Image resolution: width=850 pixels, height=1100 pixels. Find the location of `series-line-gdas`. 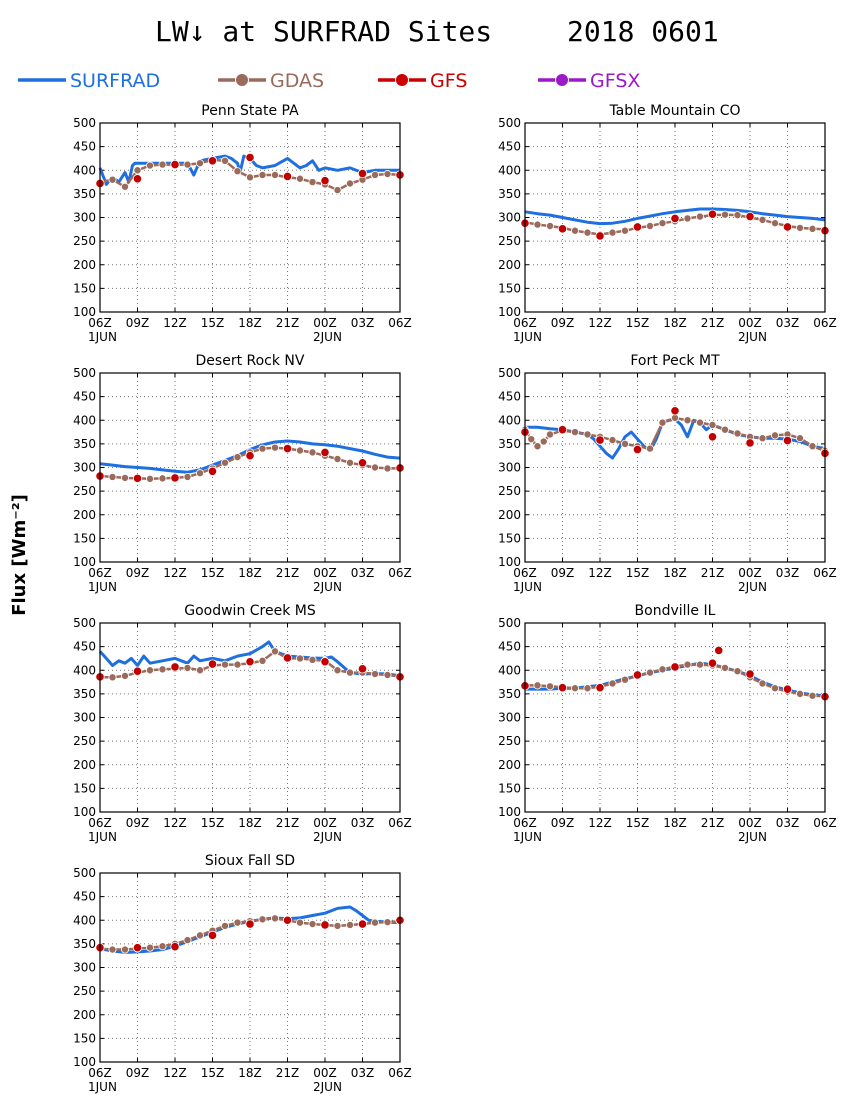

series-line-gdas is located at coordinates (674, 434).